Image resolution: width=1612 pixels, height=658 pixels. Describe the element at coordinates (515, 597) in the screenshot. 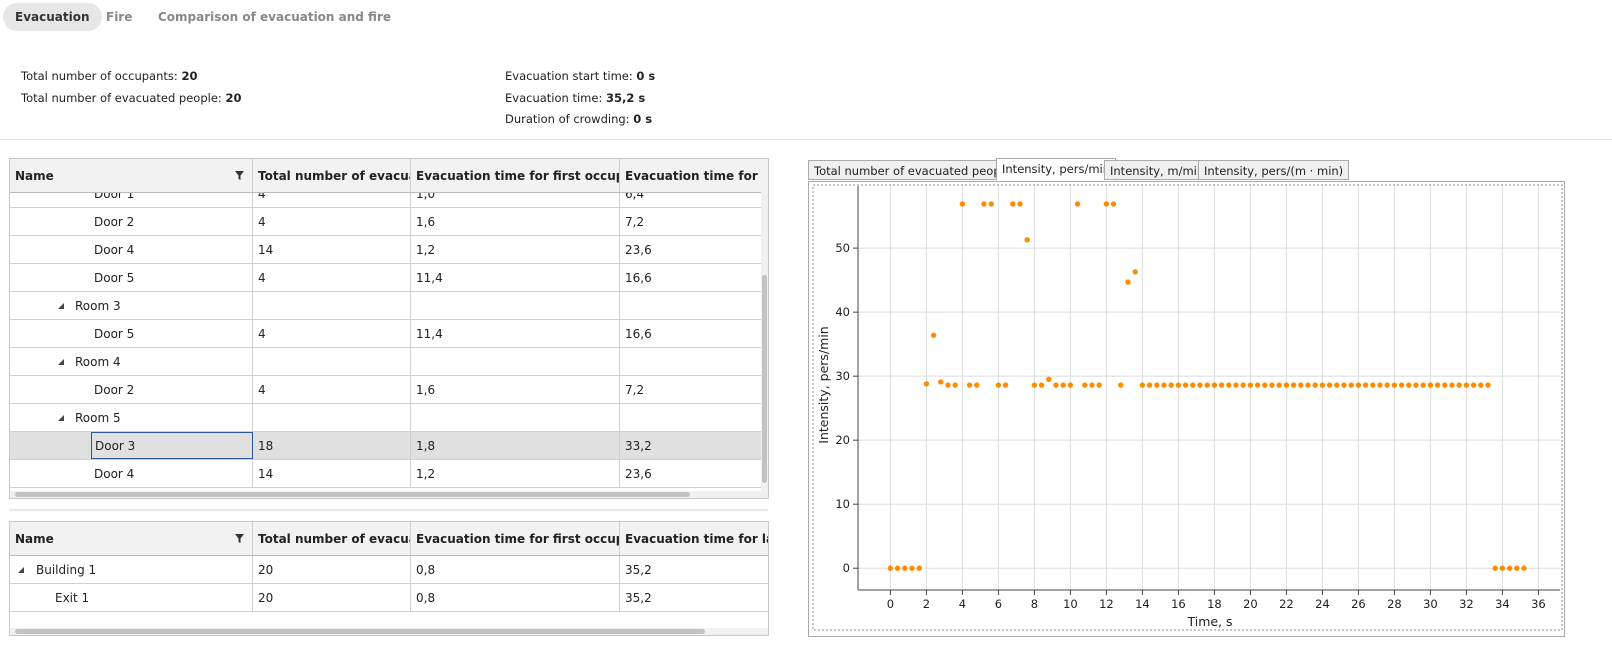

I see `table-cell: 0,8` at that location.